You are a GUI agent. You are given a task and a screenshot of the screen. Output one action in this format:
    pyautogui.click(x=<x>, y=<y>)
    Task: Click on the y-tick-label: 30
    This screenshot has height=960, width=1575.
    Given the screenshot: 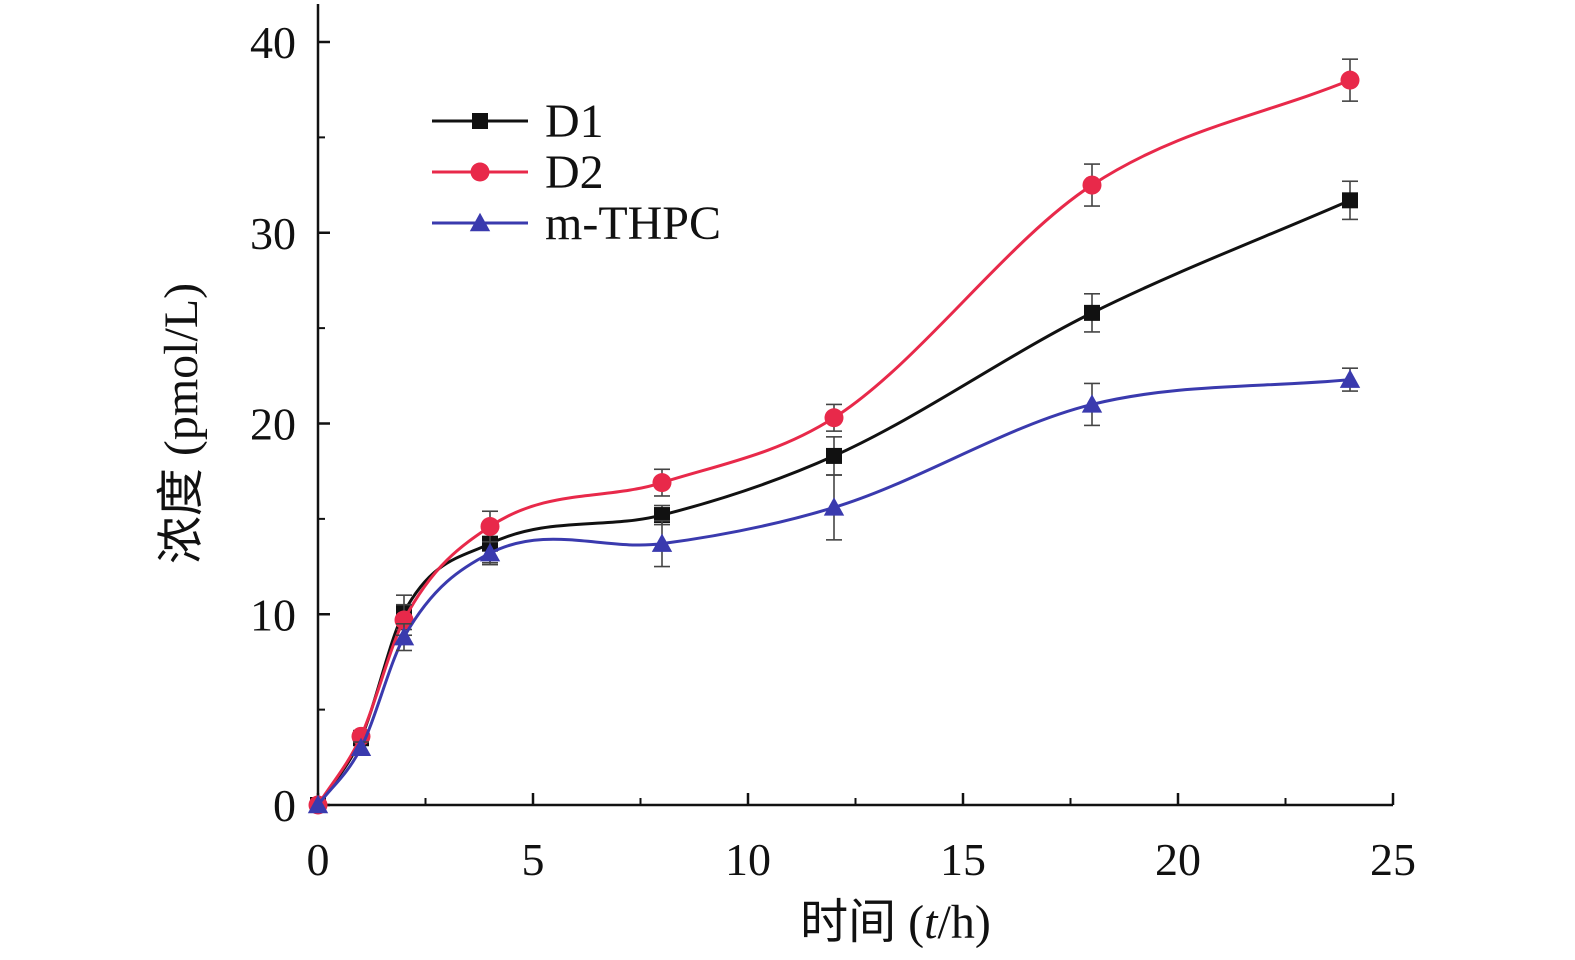 What is the action you would take?
    pyautogui.click(x=273, y=233)
    